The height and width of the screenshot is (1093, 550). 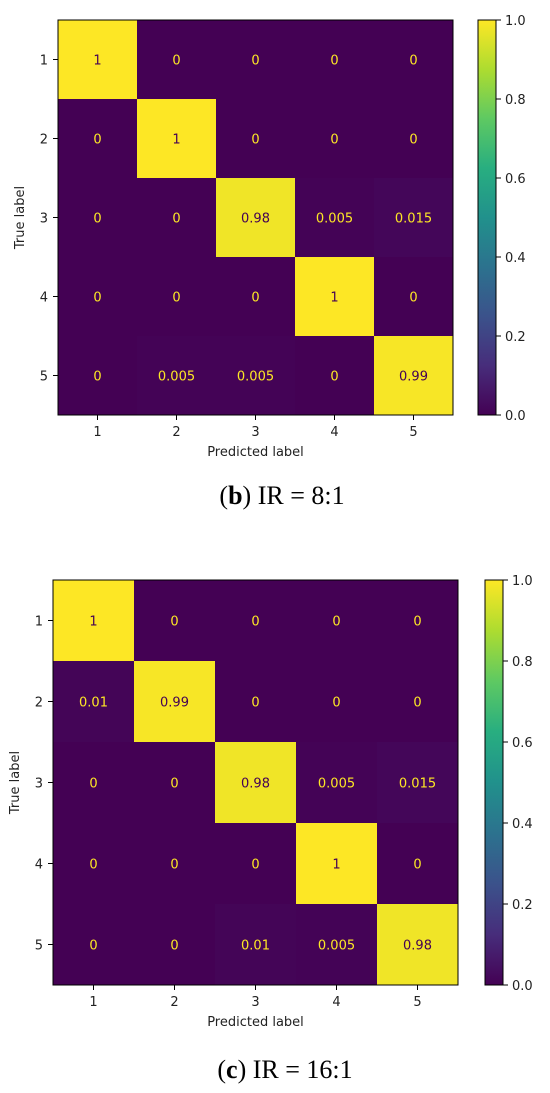 I want to click on panel-caption: (b) IR = 8:1, so click(x=281, y=495).